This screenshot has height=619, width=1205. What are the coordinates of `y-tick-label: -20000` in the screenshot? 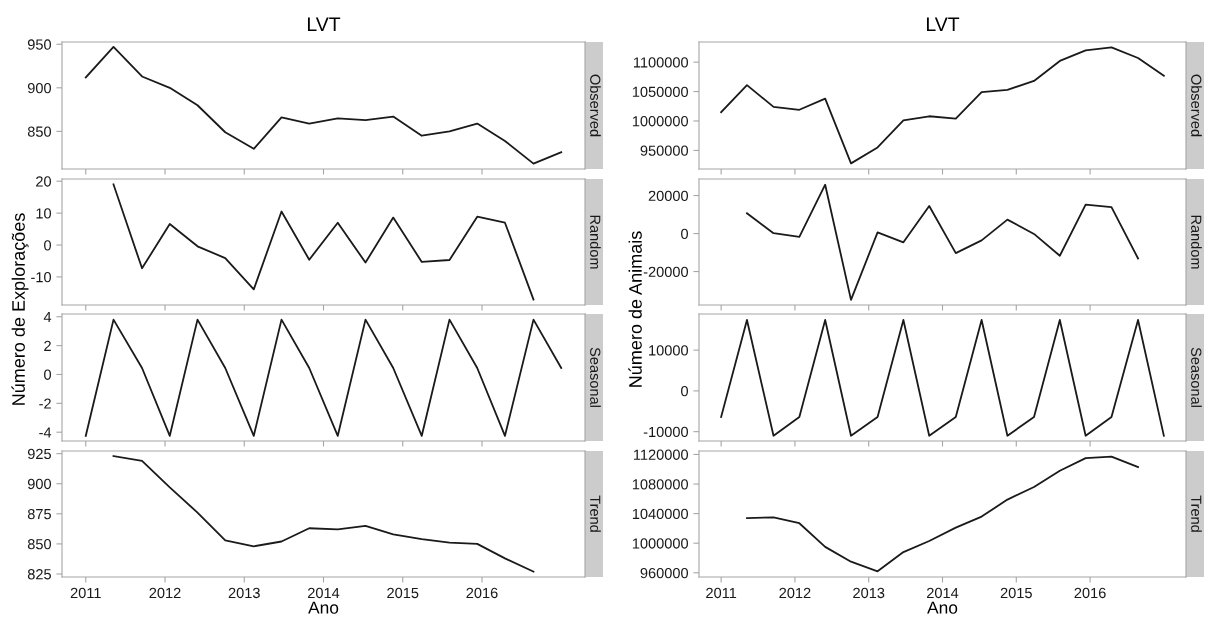 It's located at (666, 271).